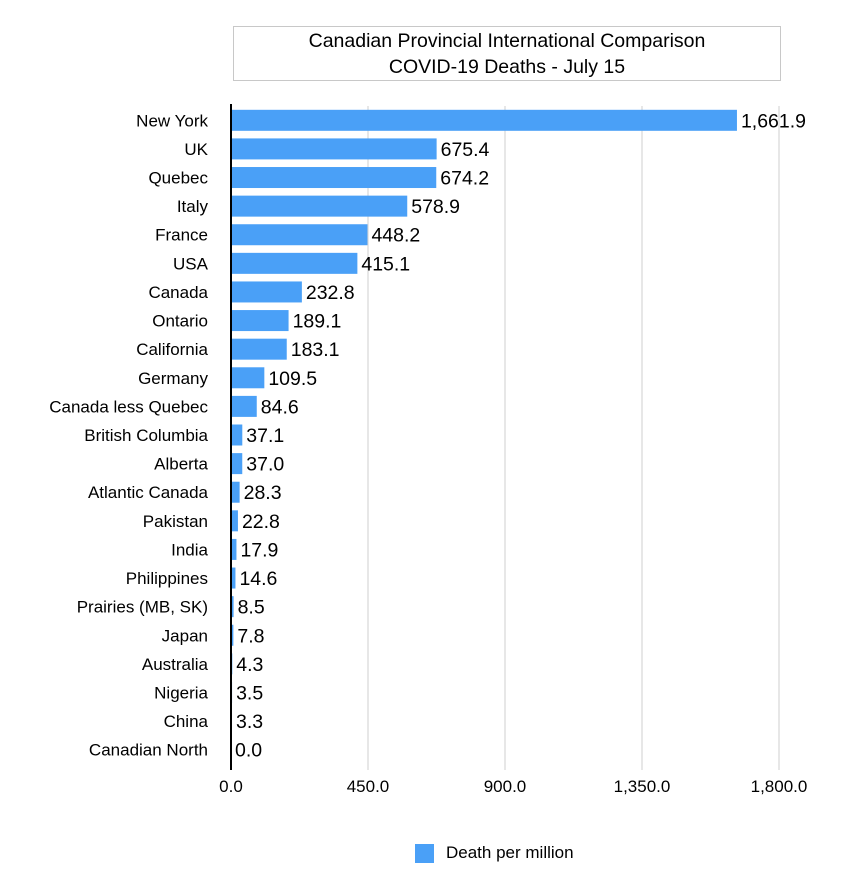 This screenshot has height=886, width=844. What do you see at coordinates (315, 350) in the screenshot?
I see `value-label: 183.1` at bounding box center [315, 350].